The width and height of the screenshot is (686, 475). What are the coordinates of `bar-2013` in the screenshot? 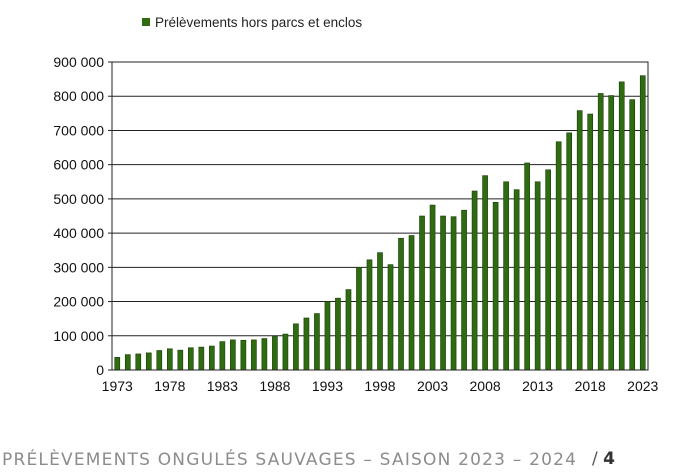 It's located at (537, 276).